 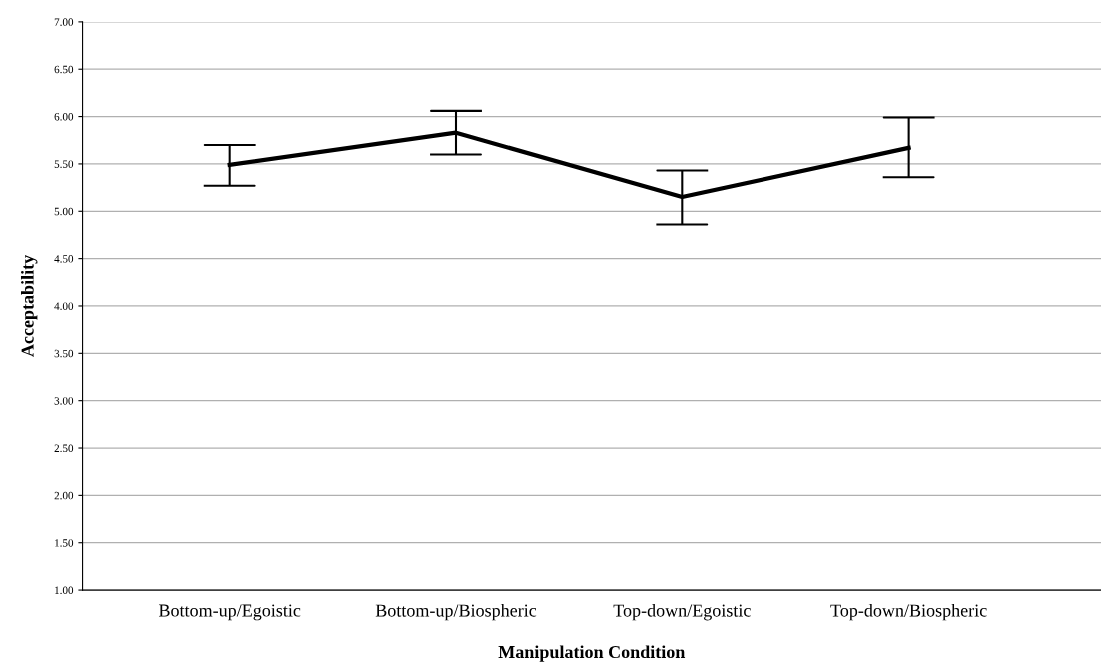 What do you see at coordinates (64, 448) in the screenshot?
I see `y-tick-label: 2.50` at bounding box center [64, 448].